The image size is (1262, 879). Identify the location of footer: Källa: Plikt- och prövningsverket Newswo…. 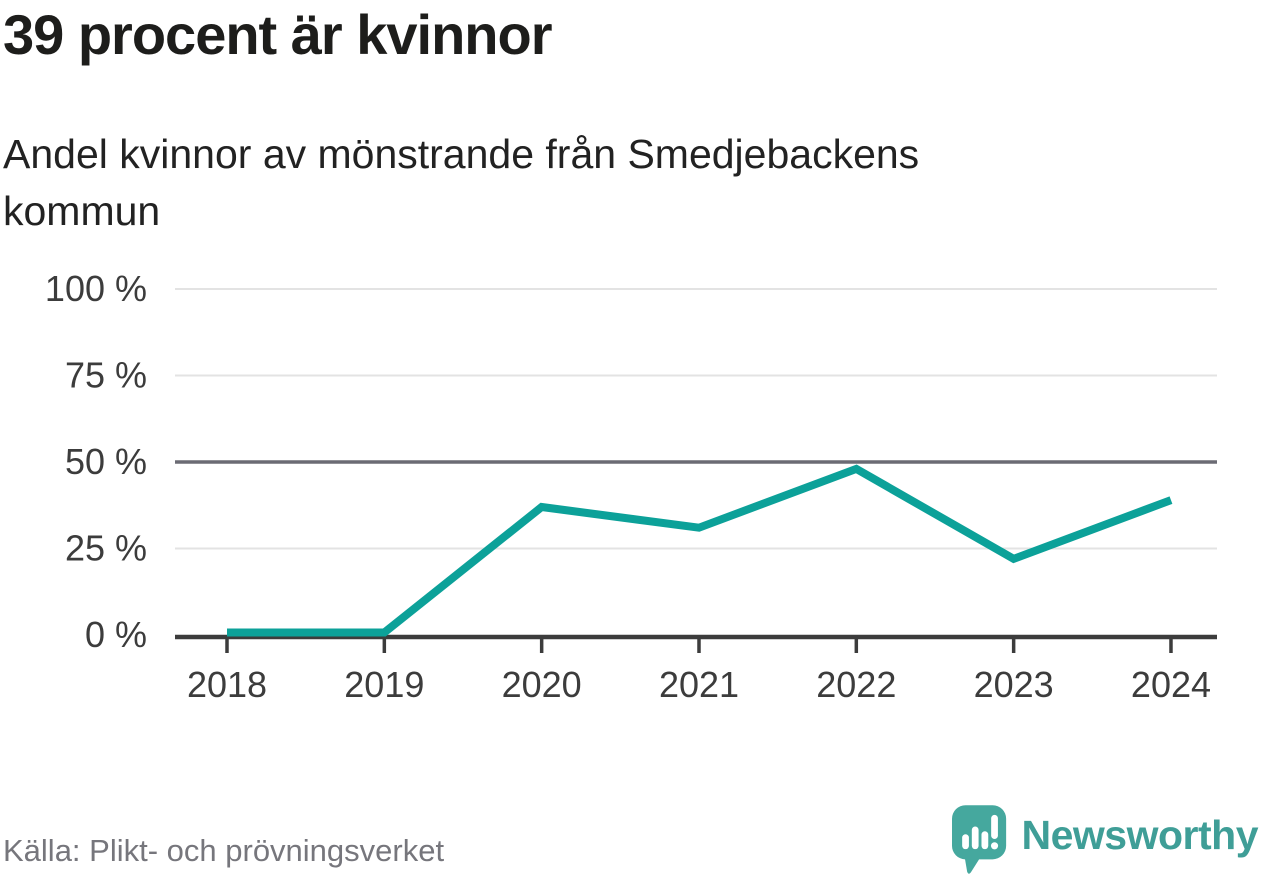
(630, 840).